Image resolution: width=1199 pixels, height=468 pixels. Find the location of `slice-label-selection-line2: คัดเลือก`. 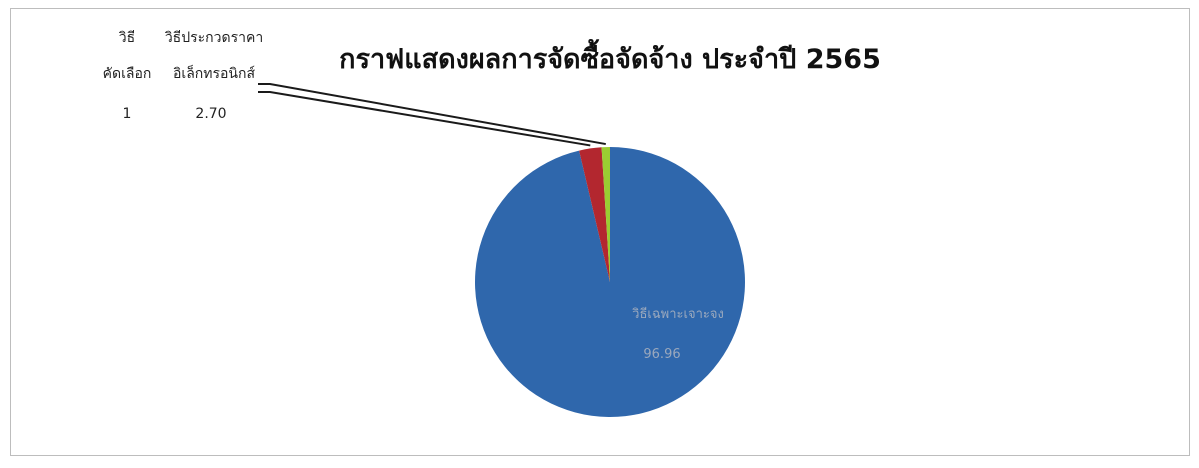

slice-label-selection-line2: คัดเลือก is located at coordinates (127, 74).